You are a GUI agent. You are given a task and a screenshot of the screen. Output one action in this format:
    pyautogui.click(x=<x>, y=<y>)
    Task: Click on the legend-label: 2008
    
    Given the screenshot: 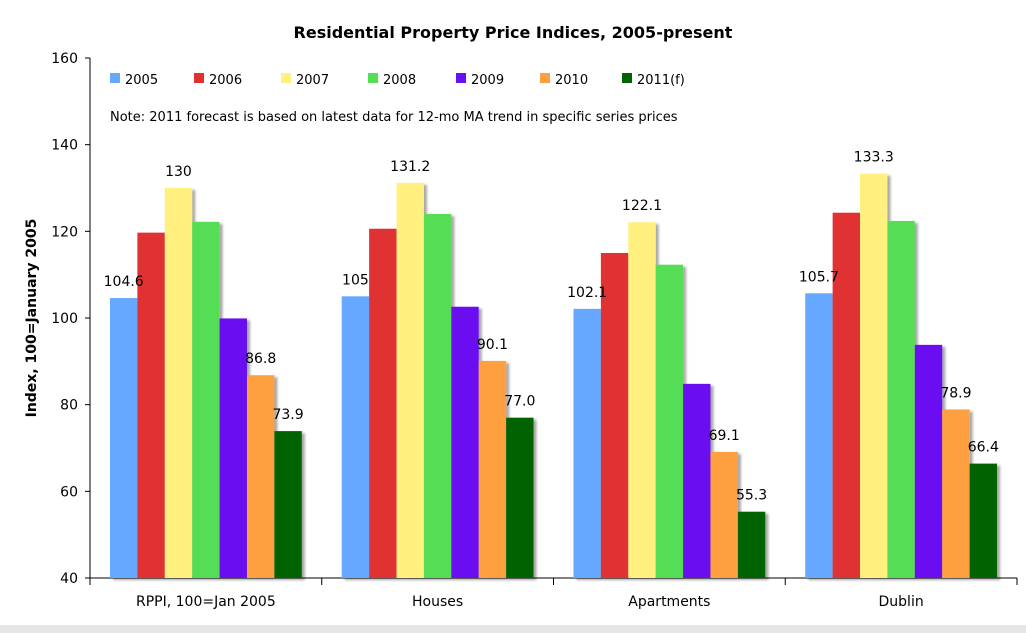 What is the action you would take?
    pyautogui.click(x=399, y=80)
    